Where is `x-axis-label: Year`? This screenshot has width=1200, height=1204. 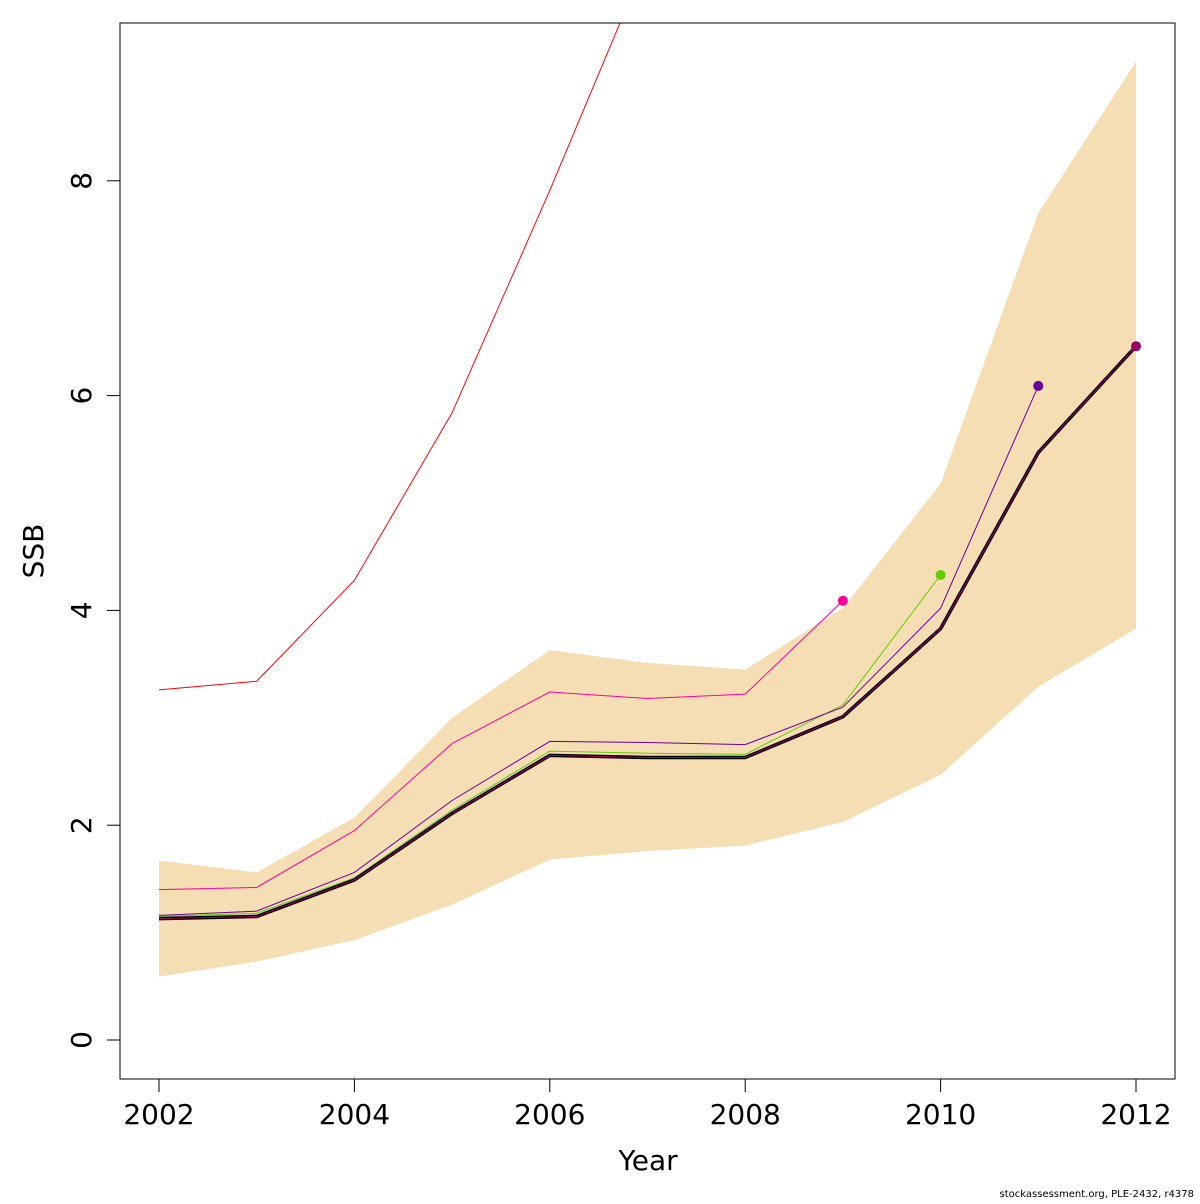
x-axis-label: Year is located at coordinates (647, 1160).